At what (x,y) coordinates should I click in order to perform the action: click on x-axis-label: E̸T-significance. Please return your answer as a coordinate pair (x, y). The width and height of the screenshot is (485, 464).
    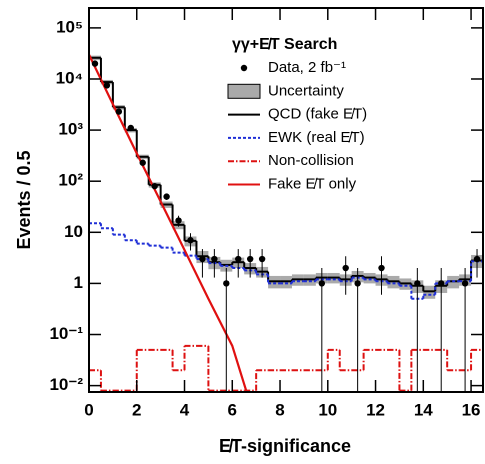
    Looking at the image, I should click on (285, 446).